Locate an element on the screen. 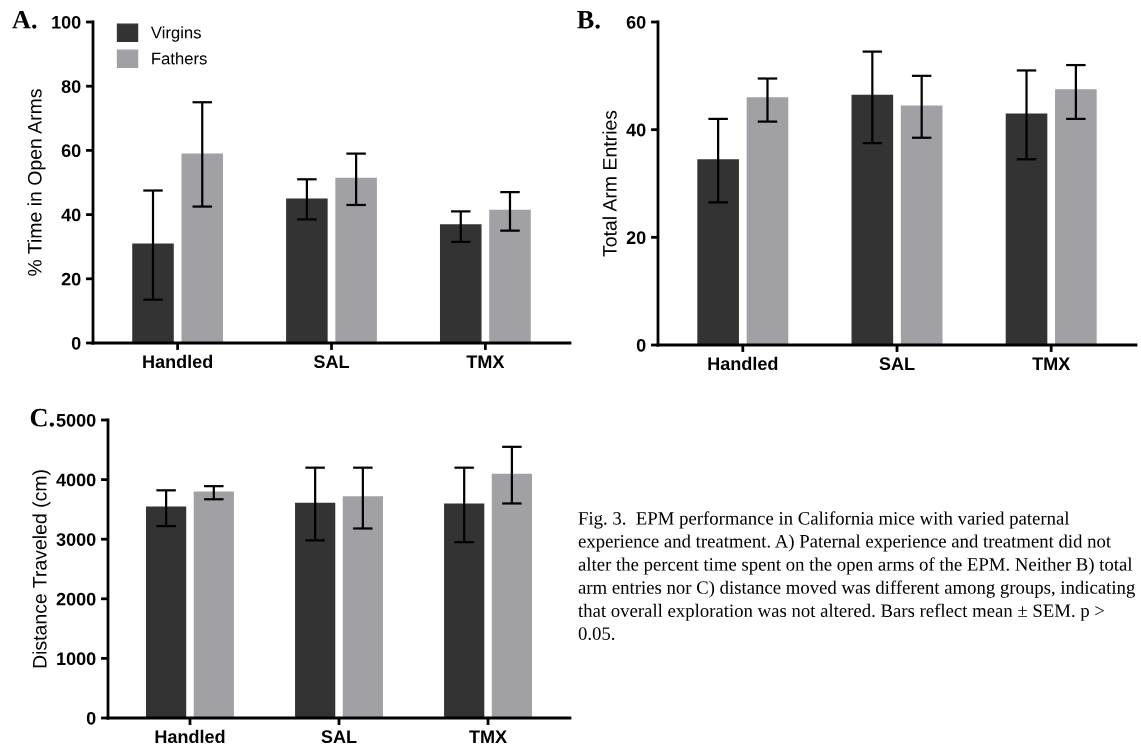 The image size is (1141, 755). y-tick-label: 2000 is located at coordinates (76, 599).